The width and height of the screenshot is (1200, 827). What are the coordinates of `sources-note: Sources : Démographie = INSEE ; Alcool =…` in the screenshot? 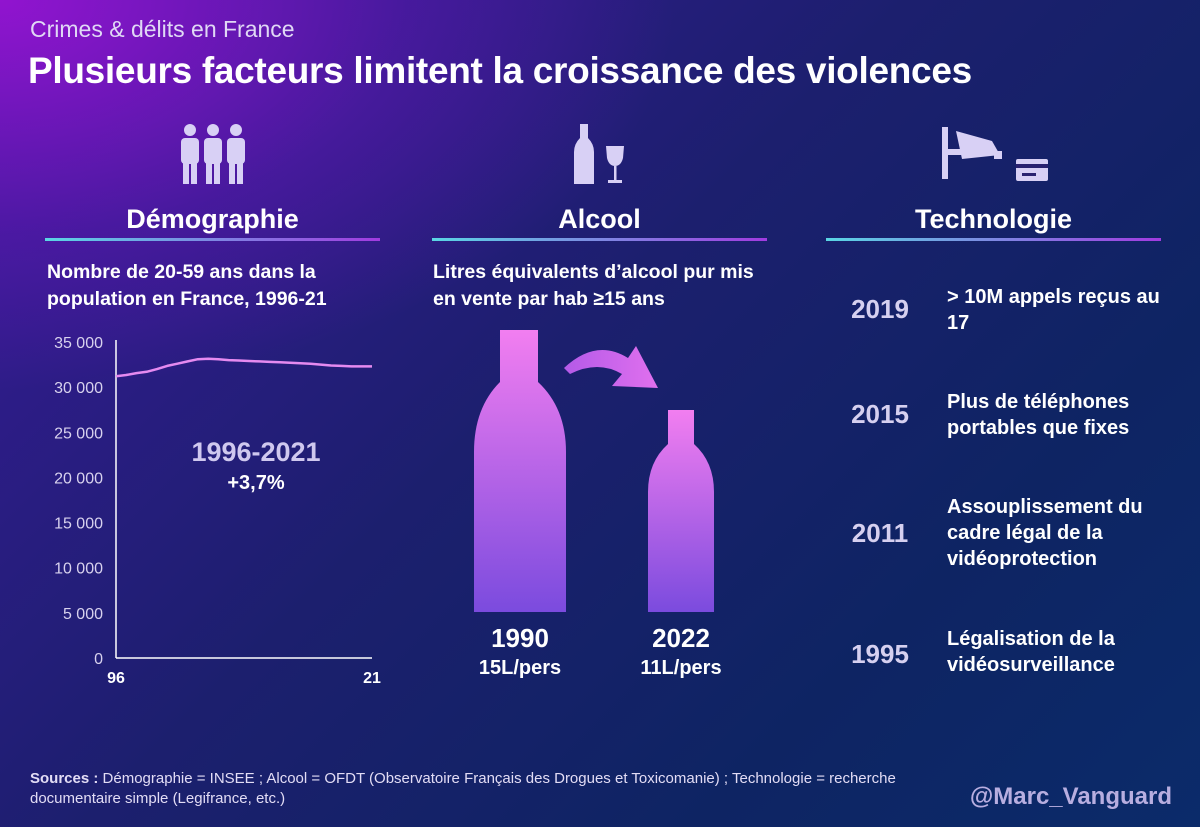 It's located at (480, 789).